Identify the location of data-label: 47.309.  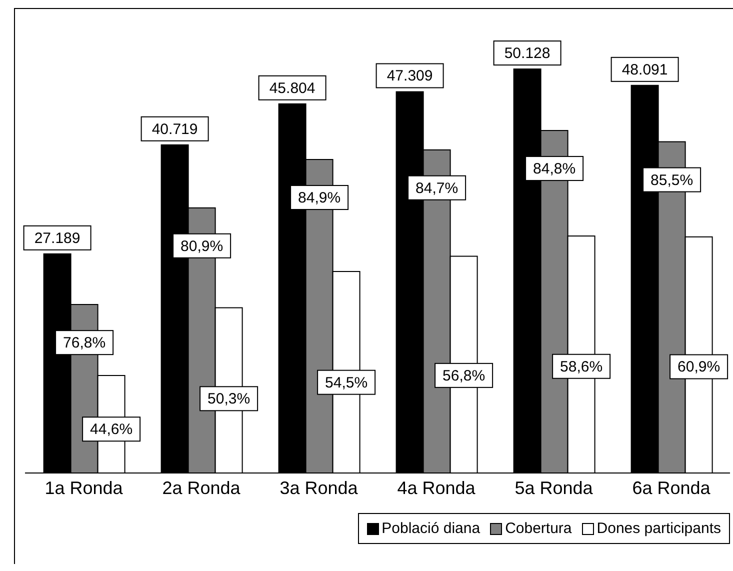
(409, 76).